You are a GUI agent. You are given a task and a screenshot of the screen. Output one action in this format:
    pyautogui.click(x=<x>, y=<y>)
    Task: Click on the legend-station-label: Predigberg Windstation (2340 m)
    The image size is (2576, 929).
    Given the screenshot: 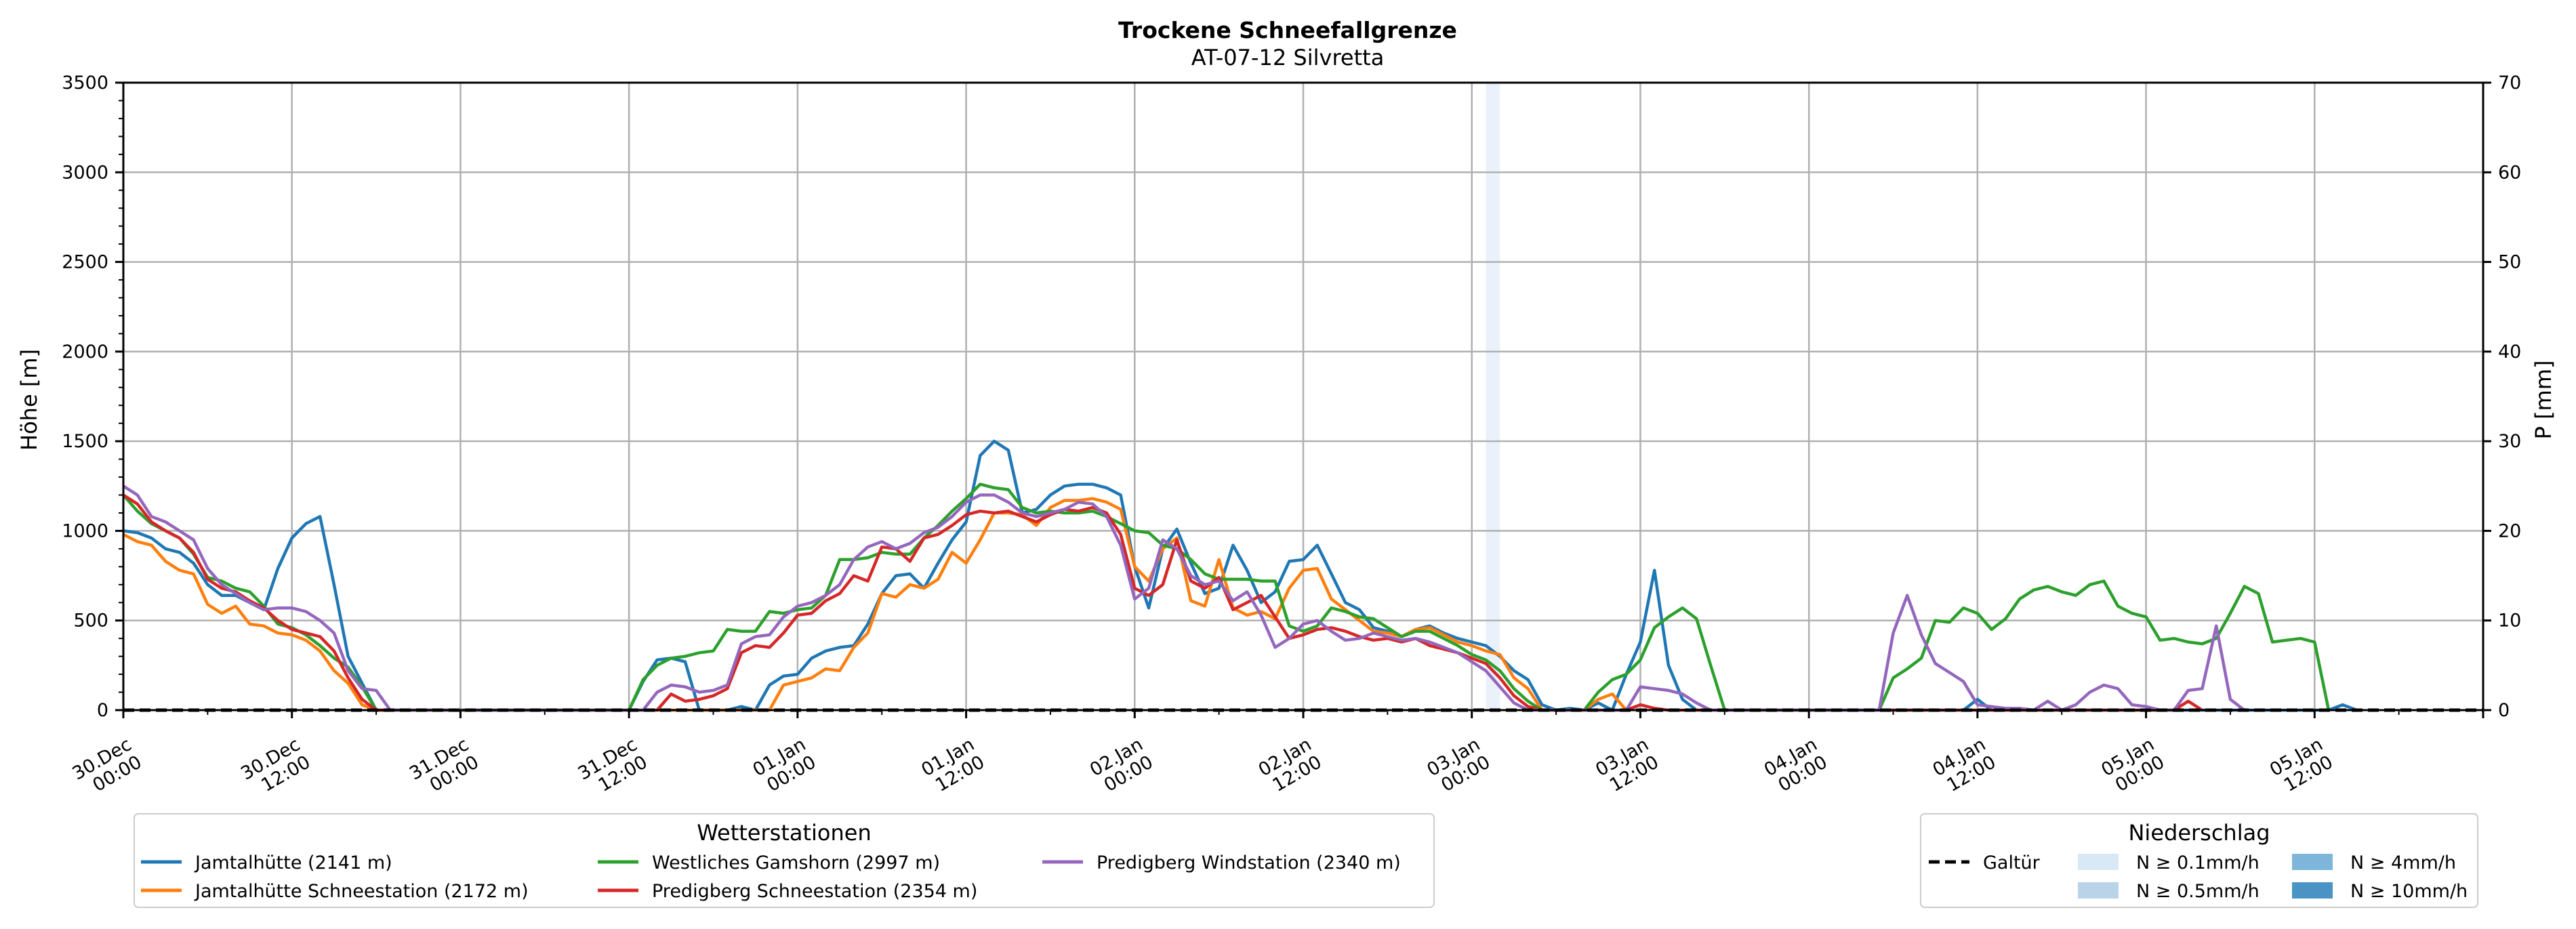 What is the action you would take?
    pyautogui.click(x=1249, y=862)
    